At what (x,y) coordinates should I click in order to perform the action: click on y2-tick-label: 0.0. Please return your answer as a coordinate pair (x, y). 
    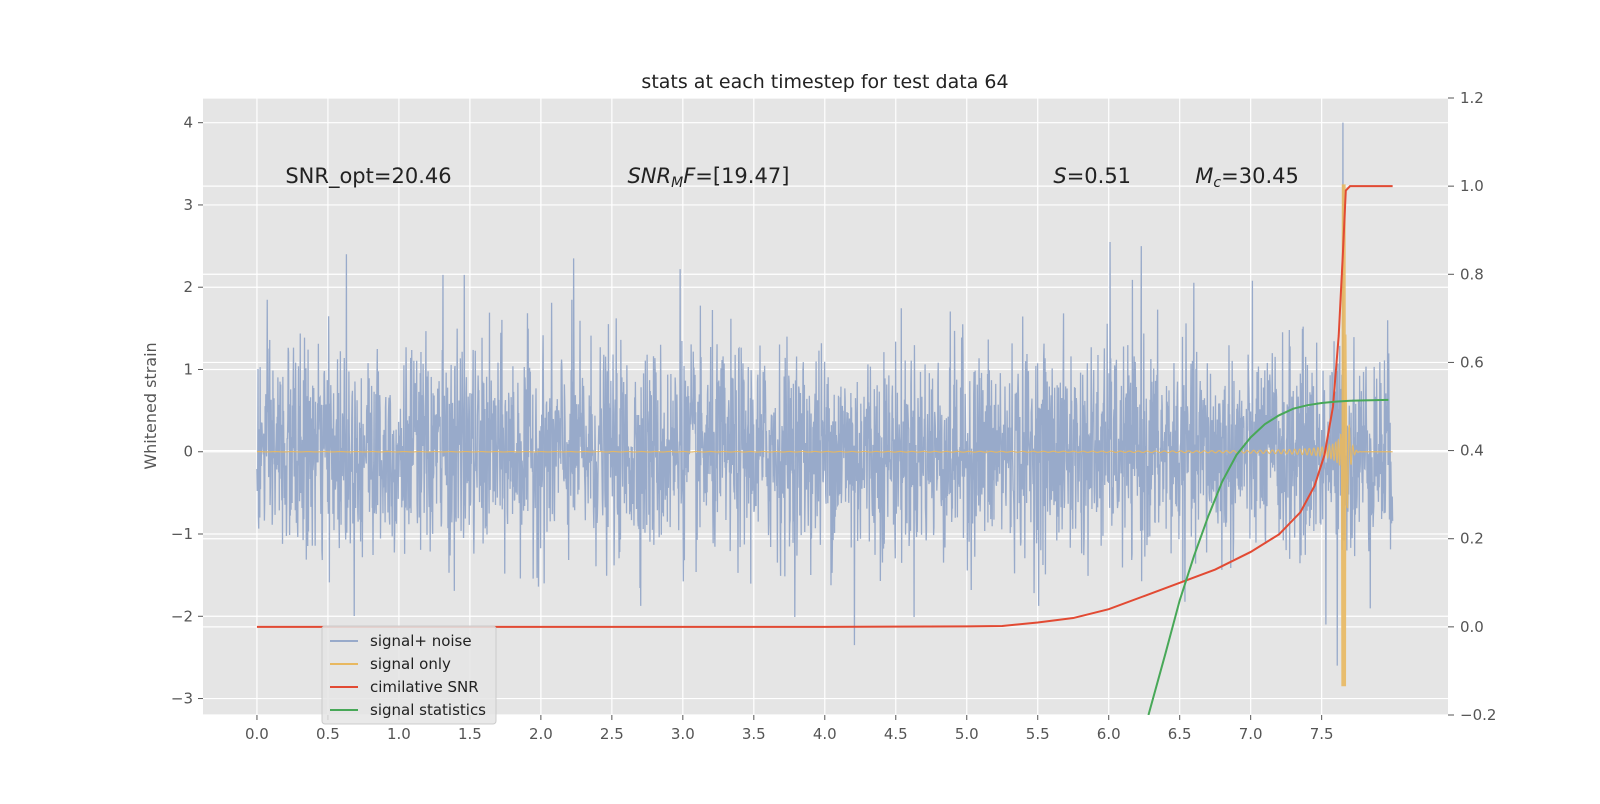
    Looking at the image, I should click on (1472, 627).